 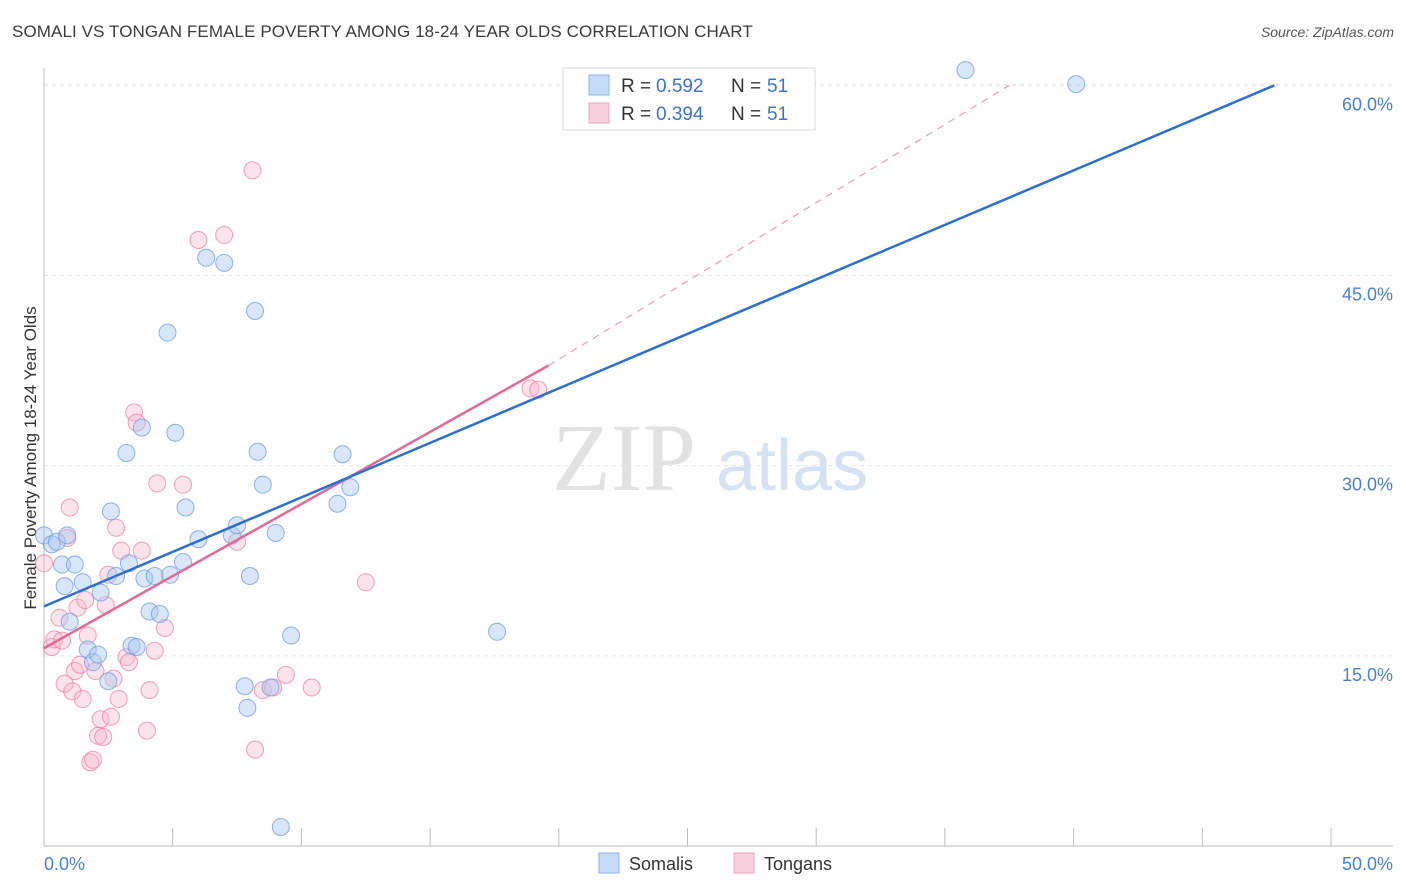 I want to click on legend-n-label-tongans: N =, so click(x=746, y=114).